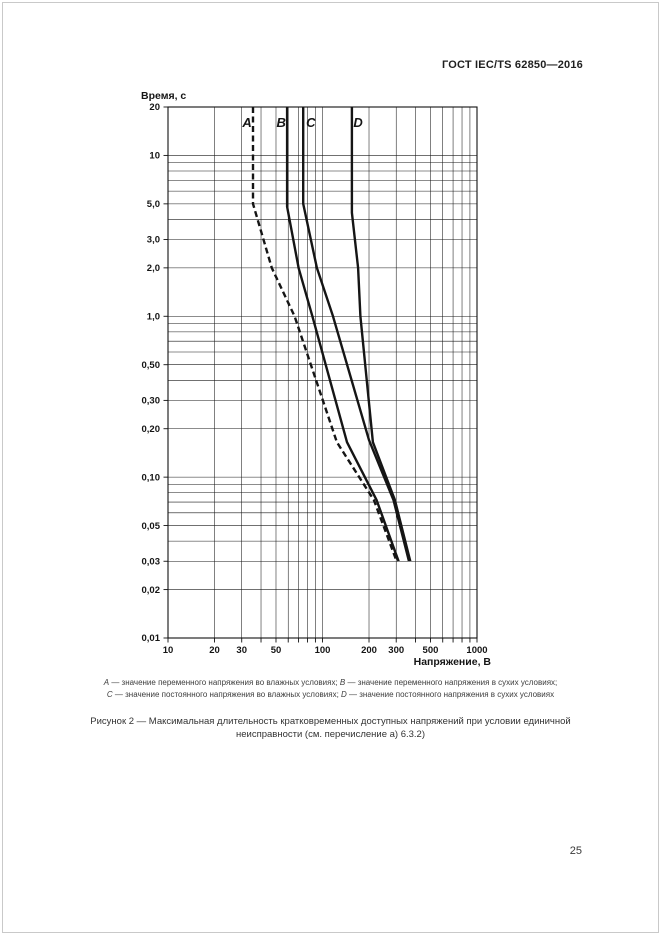 Image resolution: width=661 pixels, height=935 pixels. I want to click on x-axis-title: Напряжение, В, so click(453, 662).